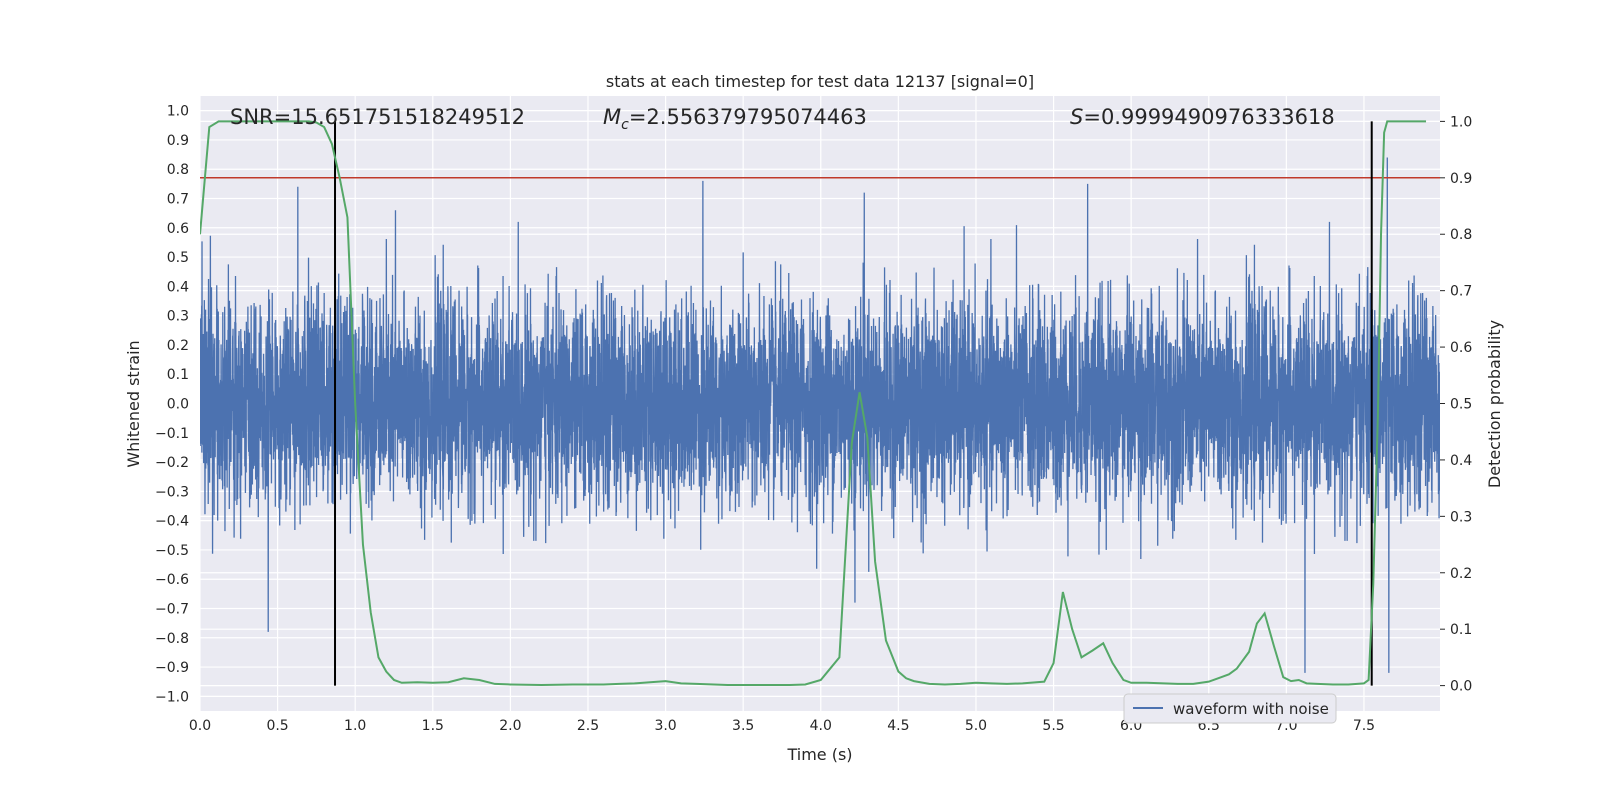 The height and width of the screenshot is (800, 1600). I want to click on y-tick-label: 0.2, so click(178, 346).